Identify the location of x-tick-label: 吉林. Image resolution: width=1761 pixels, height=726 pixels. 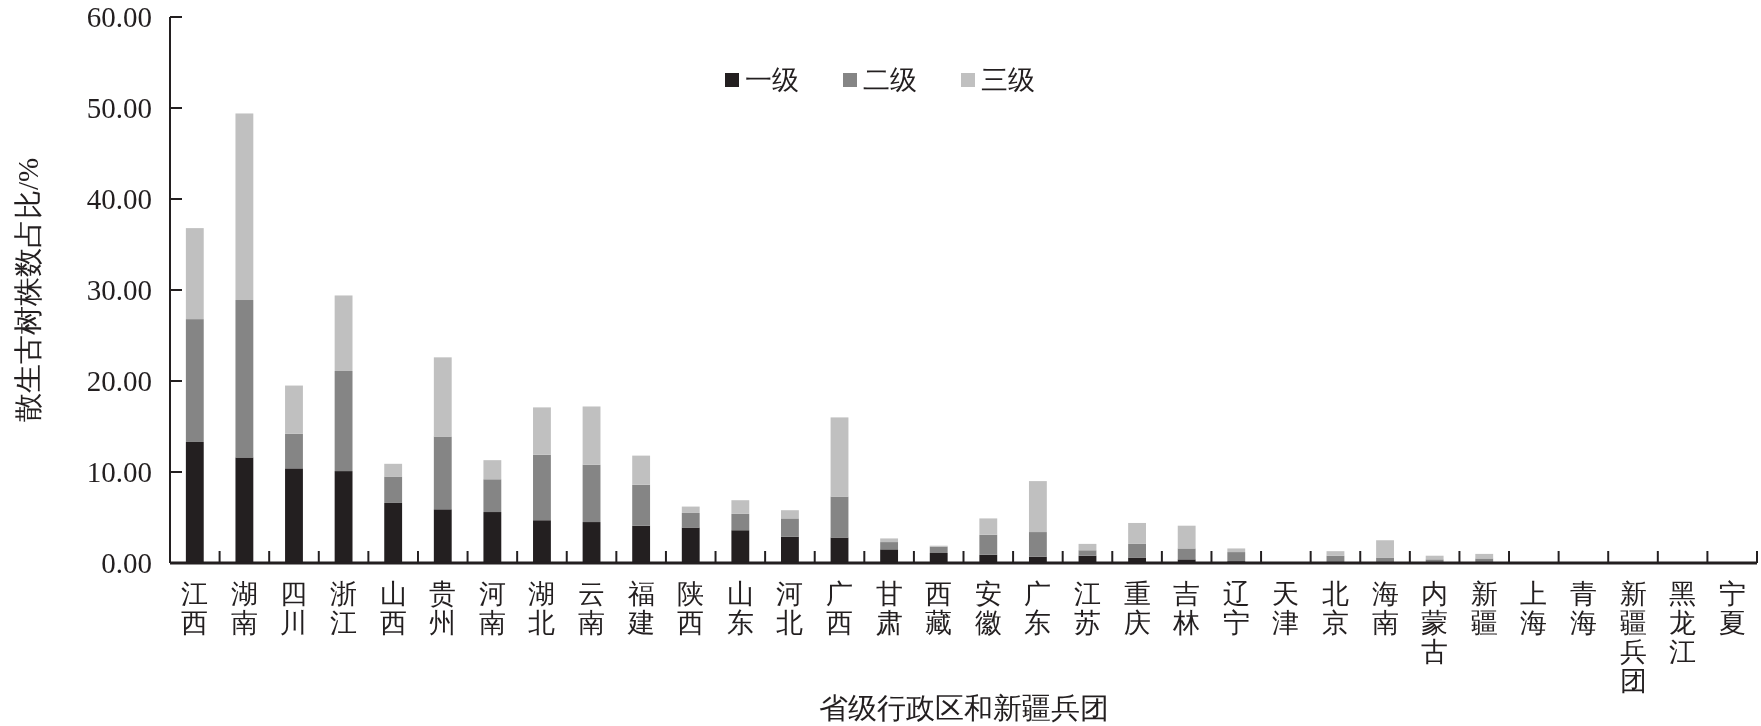
(1186, 608).